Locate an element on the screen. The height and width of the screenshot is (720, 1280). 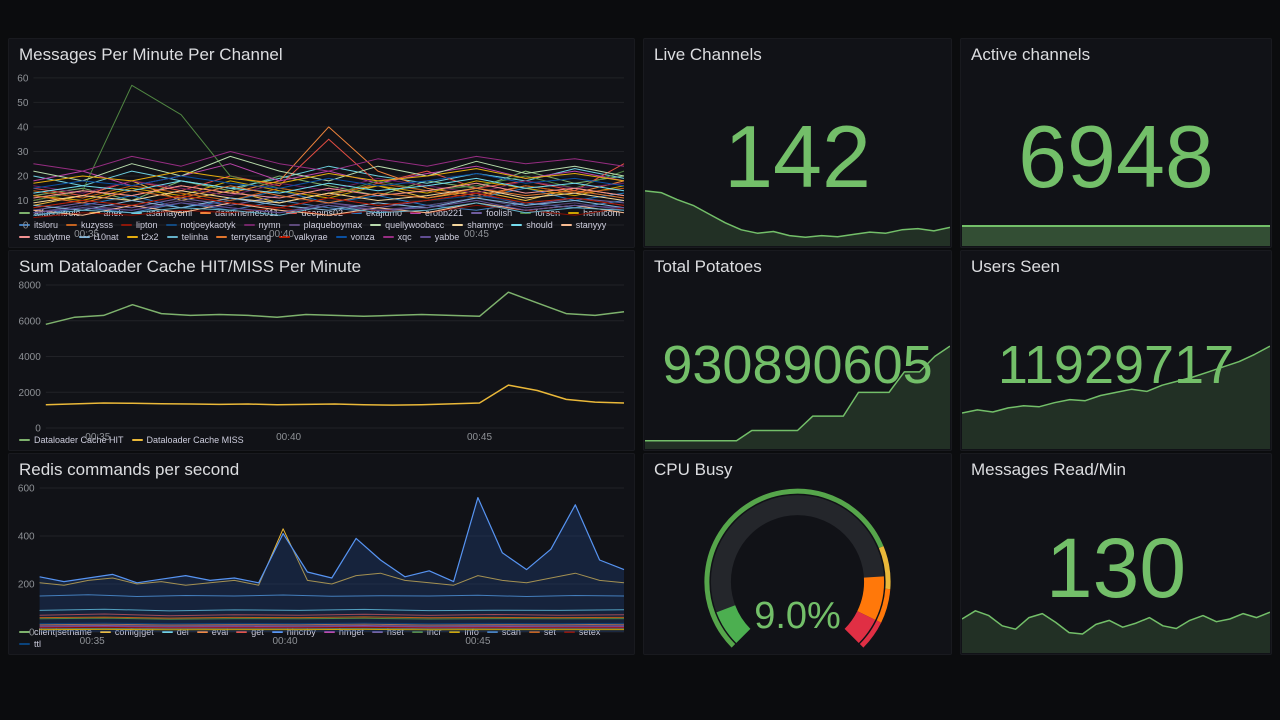
legend-label: henricom is located at coordinates (602, 213).